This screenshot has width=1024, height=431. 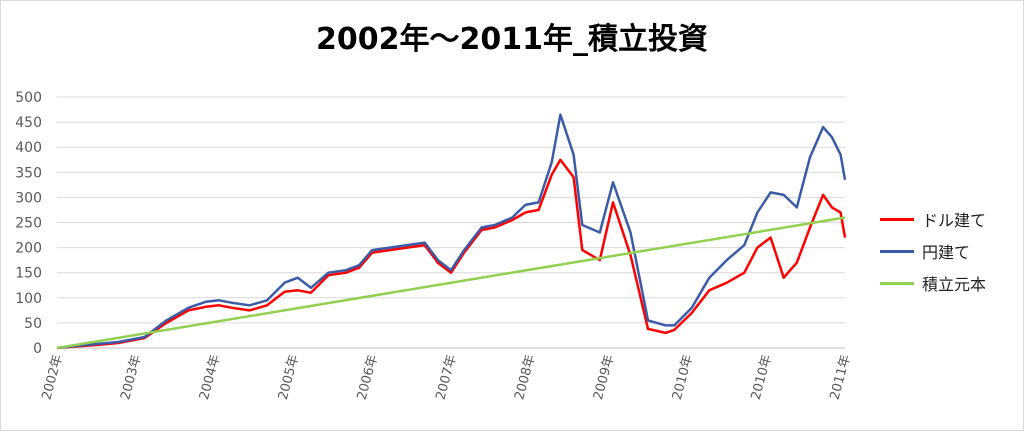 I want to click on y-tick-label: 50, so click(x=33, y=324).